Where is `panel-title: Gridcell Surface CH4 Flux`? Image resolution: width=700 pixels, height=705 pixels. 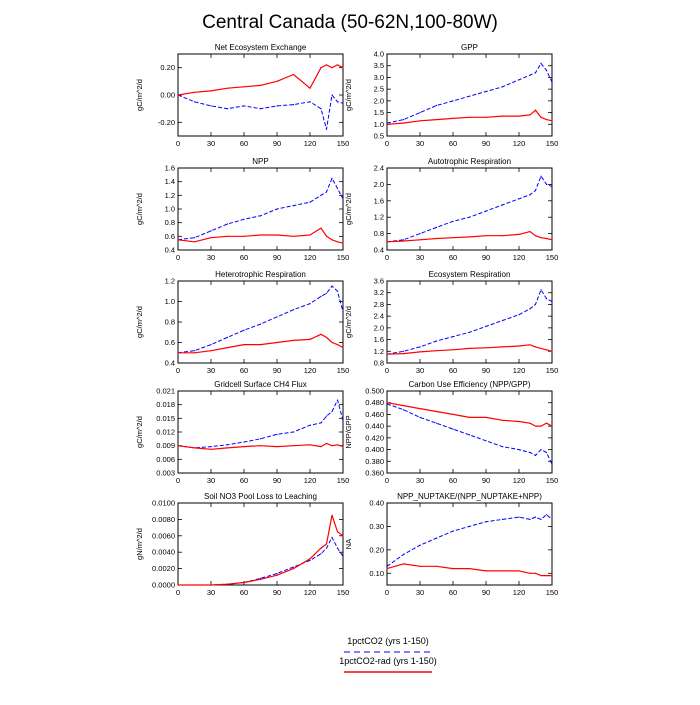
panel-title: Gridcell Surface CH4 Flux is located at coordinates (260, 384).